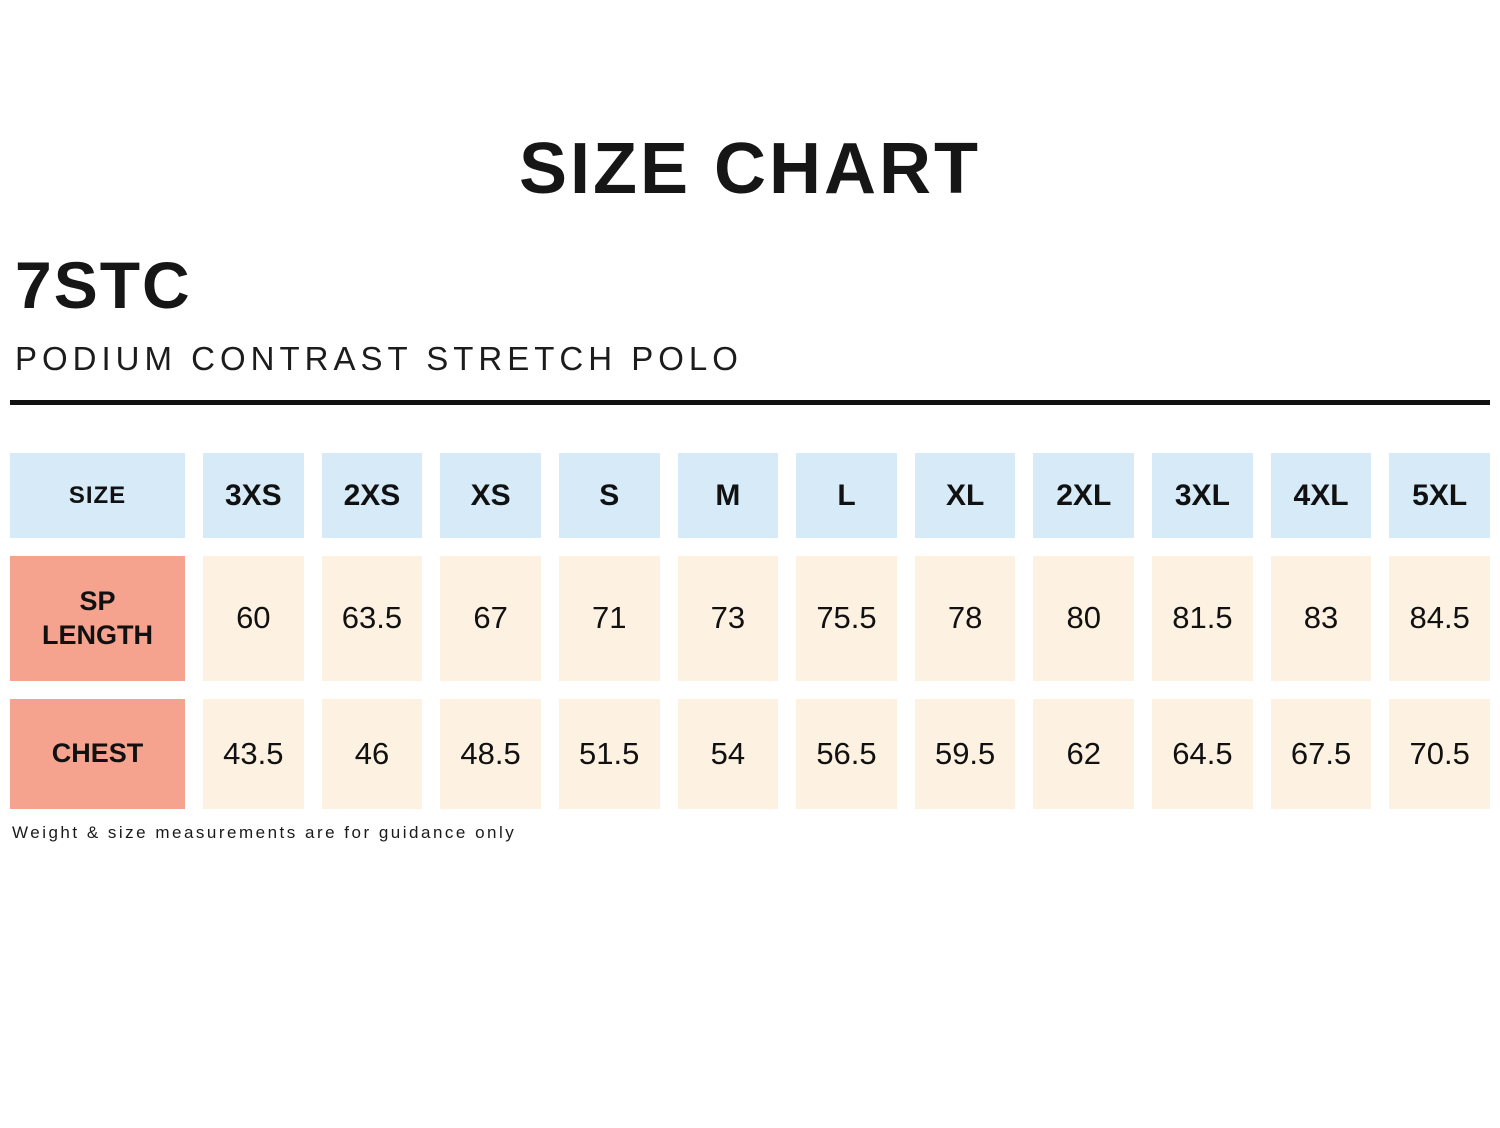  What do you see at coordinates (490, 495) in the screenshot?
I see `column-header-xs: XS` at bounding box center [490, 495].